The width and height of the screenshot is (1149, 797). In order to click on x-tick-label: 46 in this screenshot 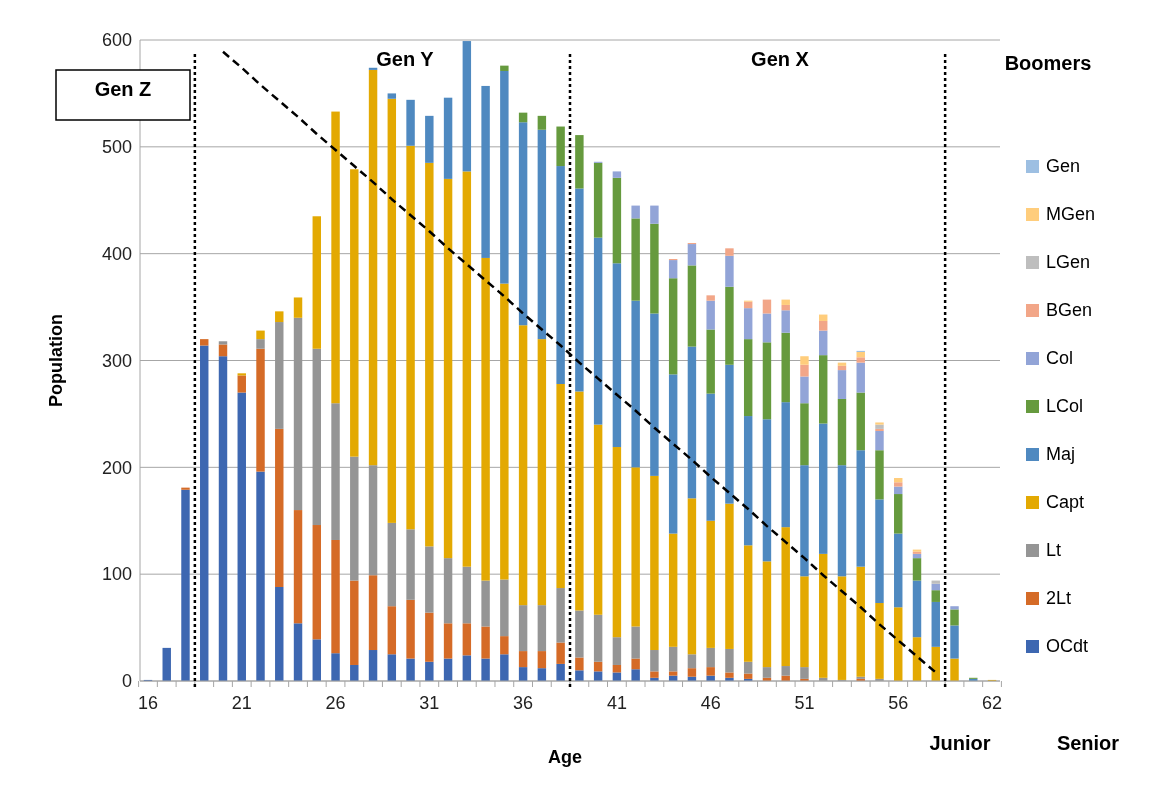, I will do `click(710, 703)`.